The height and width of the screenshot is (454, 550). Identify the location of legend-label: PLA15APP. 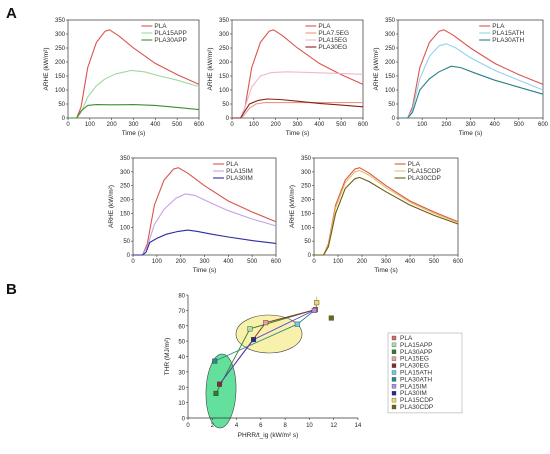
(170, 33).